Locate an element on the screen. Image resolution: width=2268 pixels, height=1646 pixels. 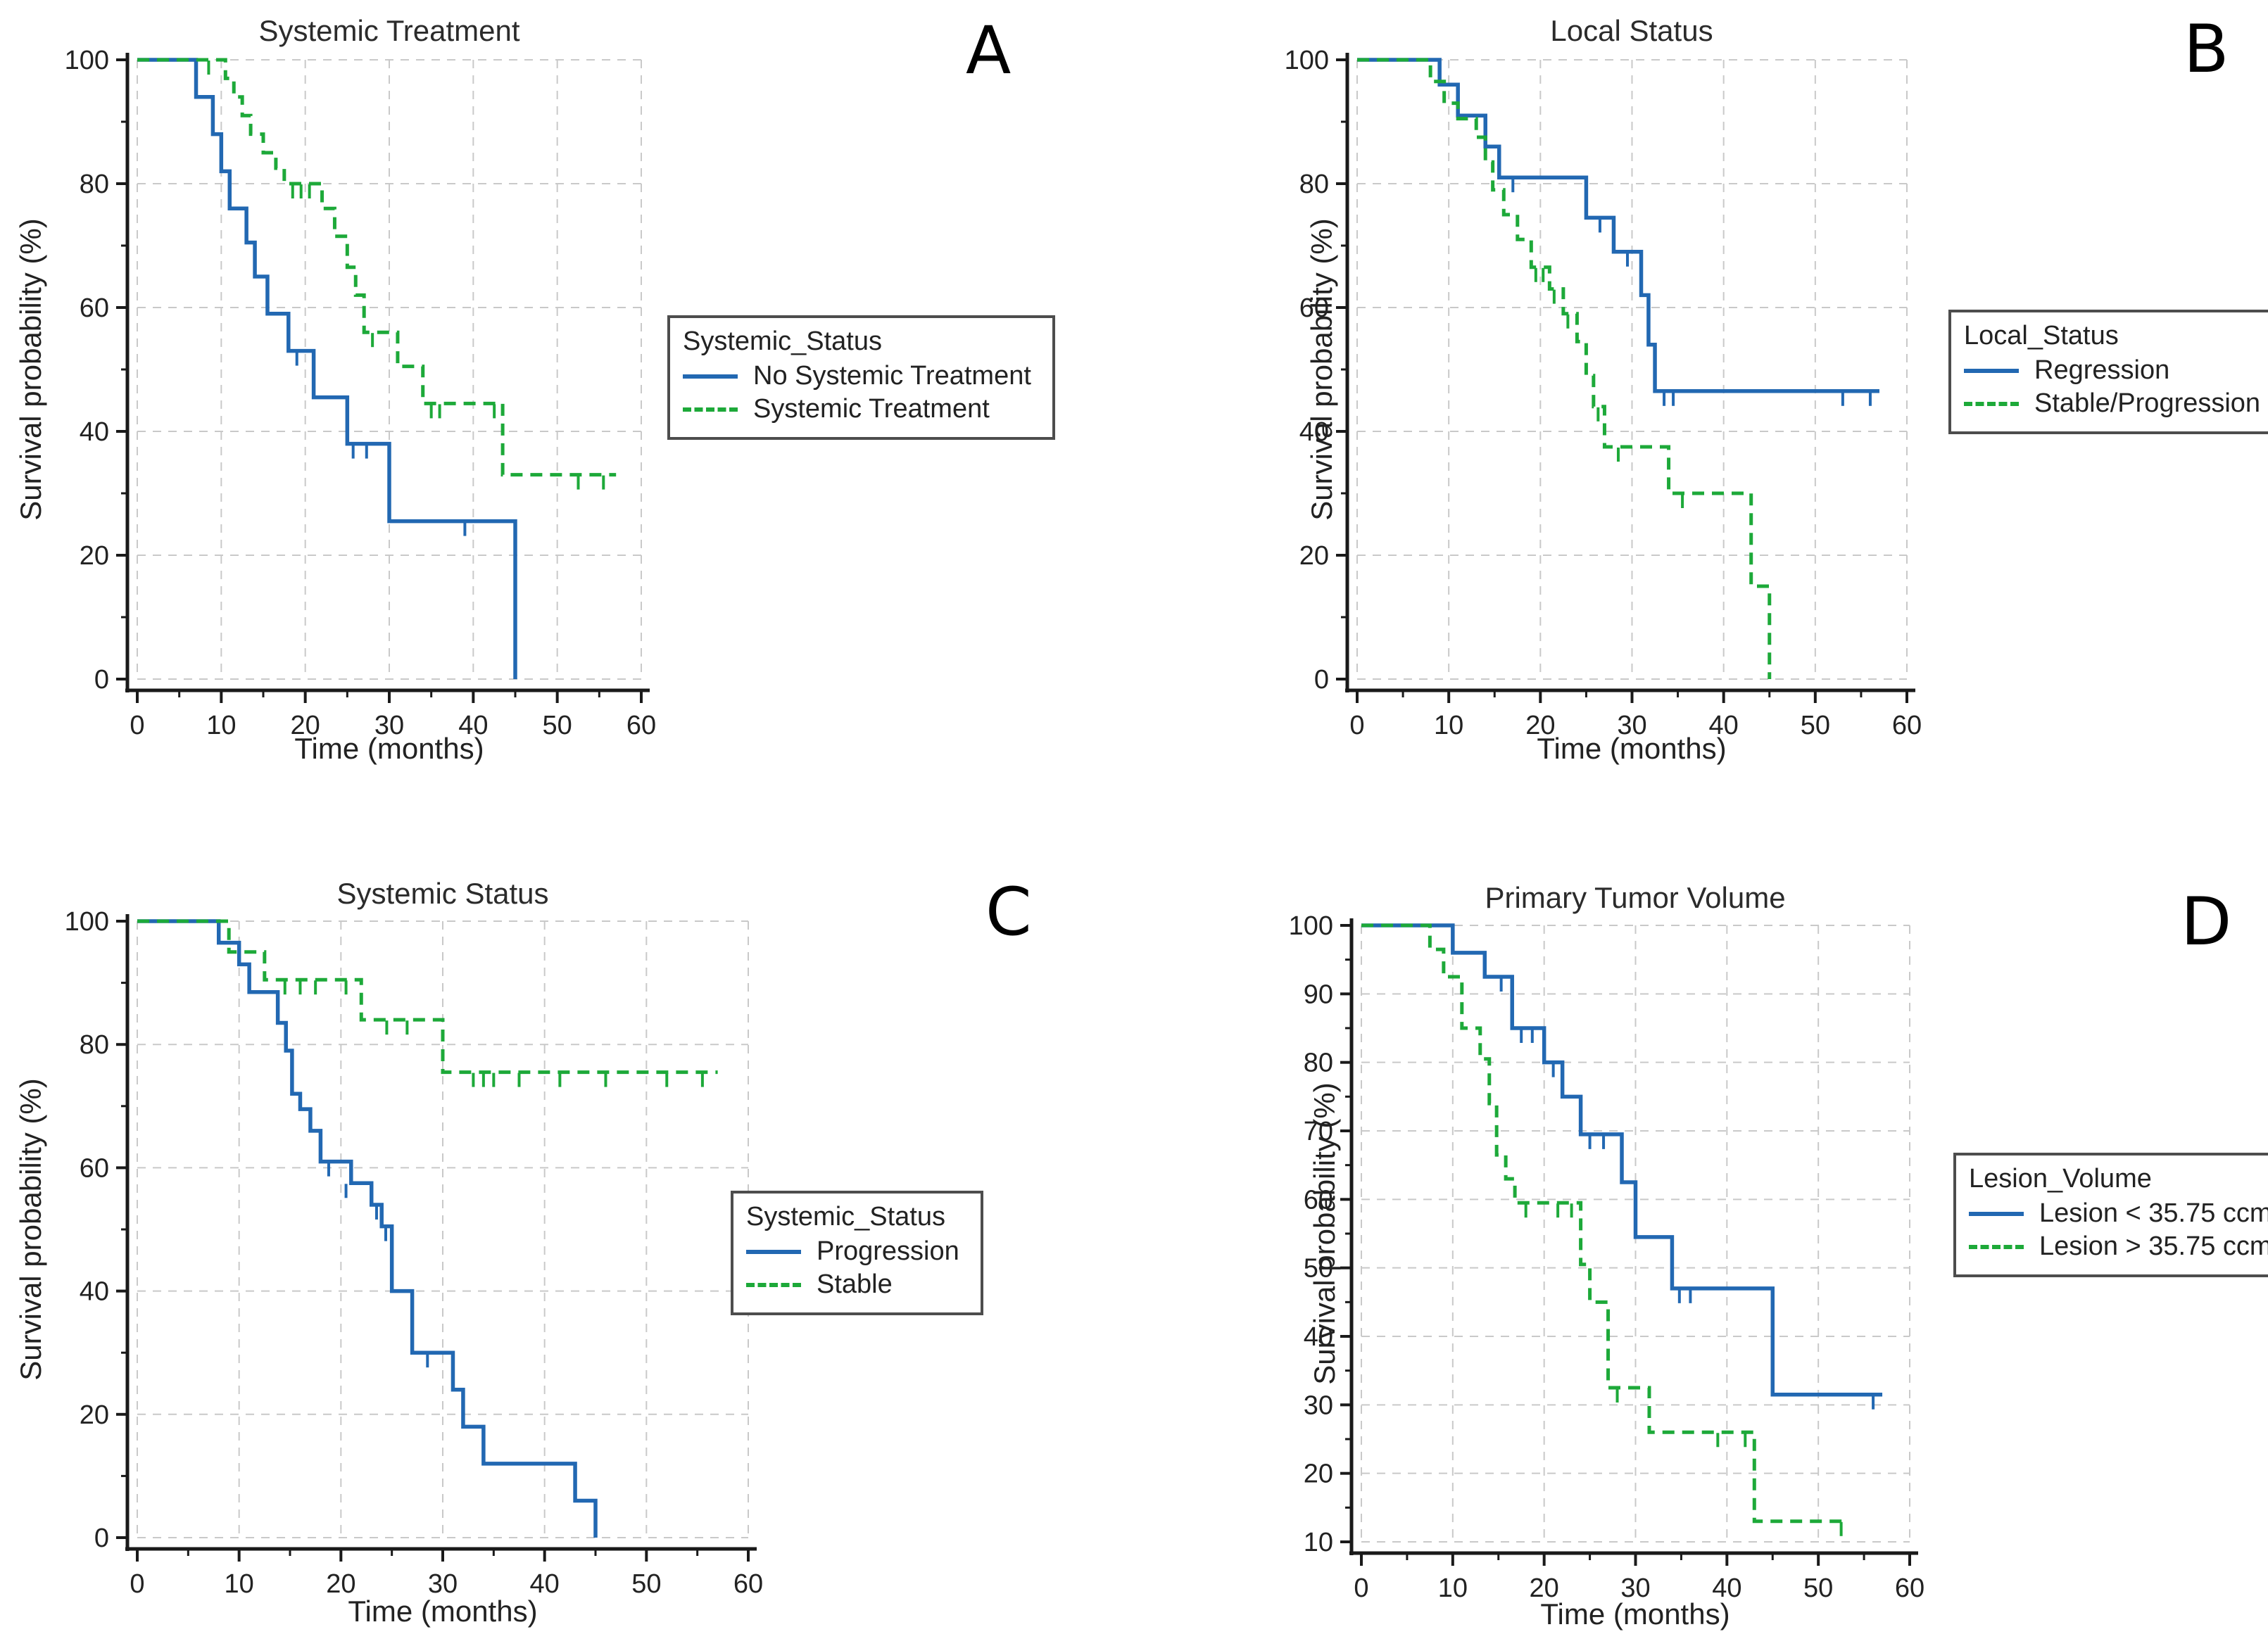
legend-panel-c: Systemic_Status Progression Stable is located at coordinates (857, 1253).